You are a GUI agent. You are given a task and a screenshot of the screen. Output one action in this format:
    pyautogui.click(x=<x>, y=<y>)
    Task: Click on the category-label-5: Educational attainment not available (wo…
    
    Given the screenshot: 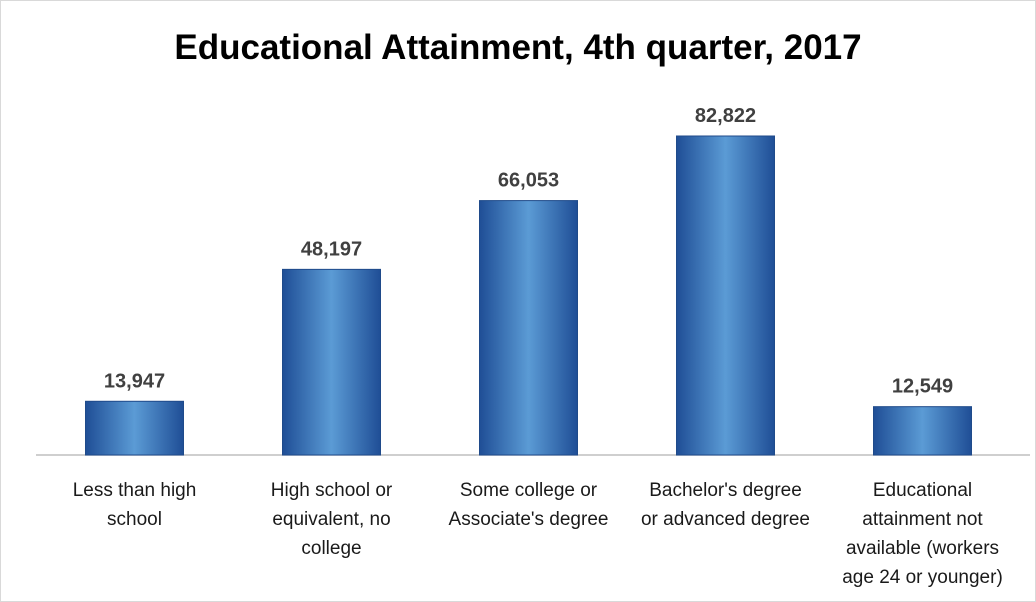 What is the action you would take?
    pyautogui.click(x=922, y=534)
    